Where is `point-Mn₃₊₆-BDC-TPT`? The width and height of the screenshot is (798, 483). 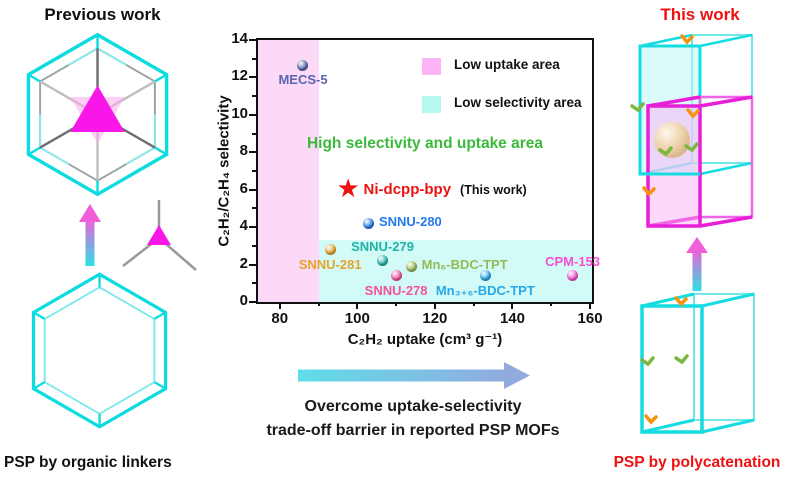 point-Mn₃₊₆-BDC-TPT is located at coordinates (485, 276).